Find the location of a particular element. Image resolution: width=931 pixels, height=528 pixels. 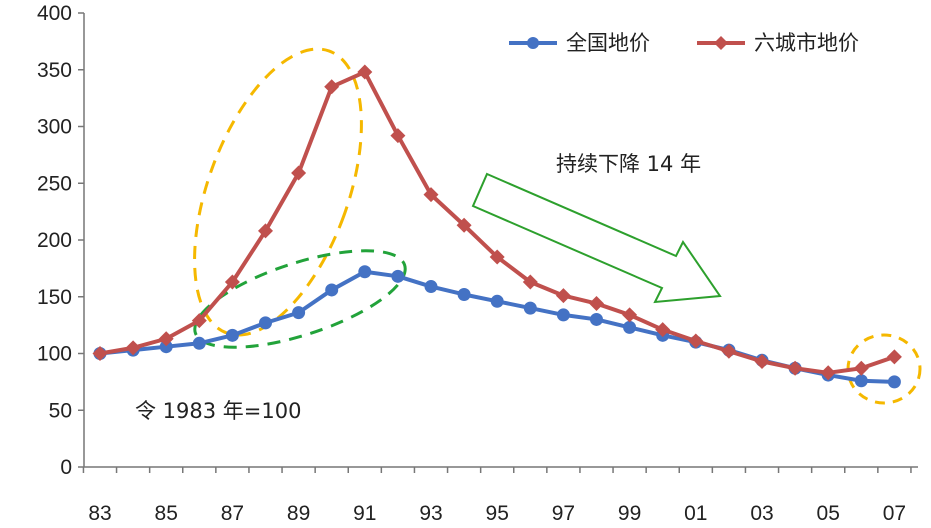

base-note-group: 令 1983 年=100 is located at coordinates (224, 410).